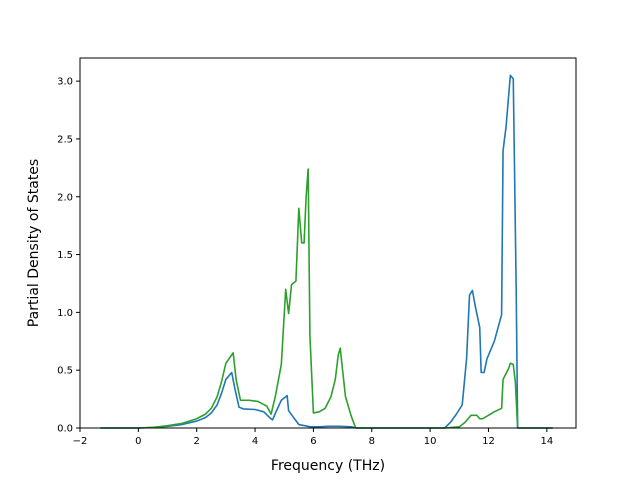 Image resolution: width=640 pixels, height=480 pixels. I want to click on y-axis-ticks: 0.0 0.5 1.0 1.5 2.0 2.5 3.0, so click(68, 256).